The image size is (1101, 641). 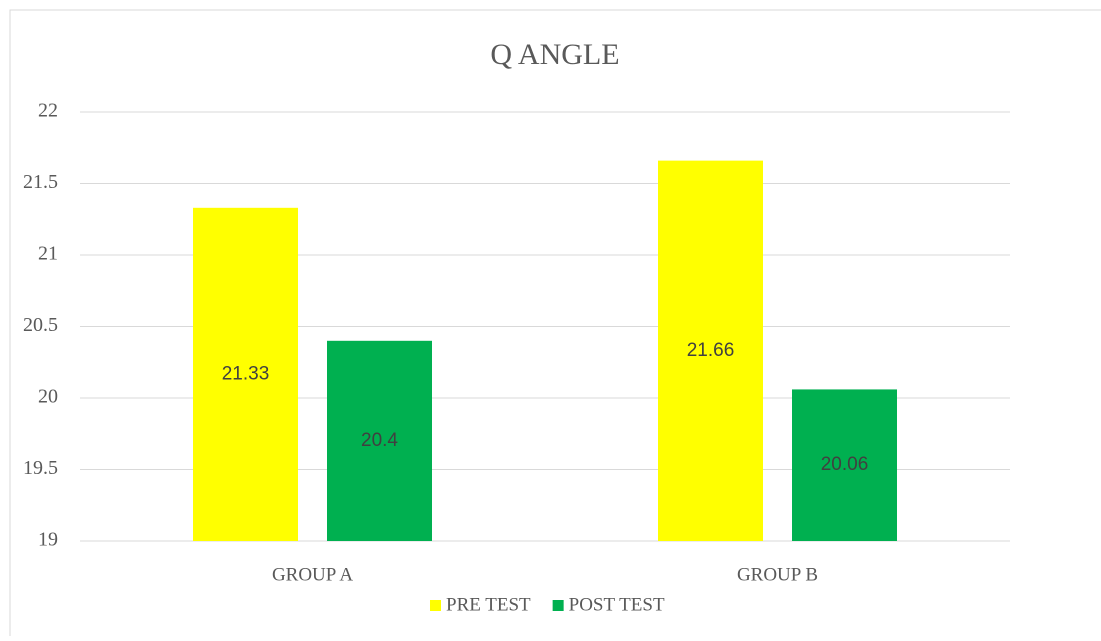 I want to click on y-tick-label: 19.5, so click(x=40, y=468).